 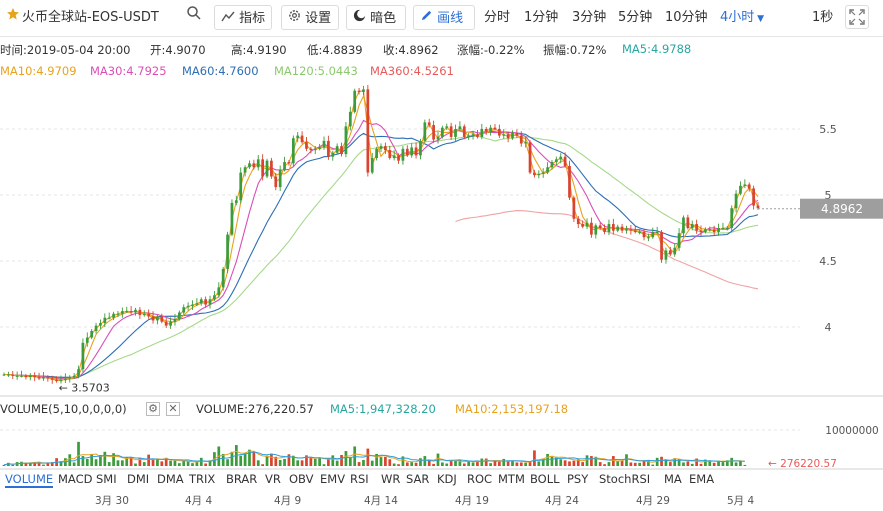 What do you see at coordinates (13, 17) in the screenshot?
I see `favorite-star-icon` at bounding box center [13, 17].